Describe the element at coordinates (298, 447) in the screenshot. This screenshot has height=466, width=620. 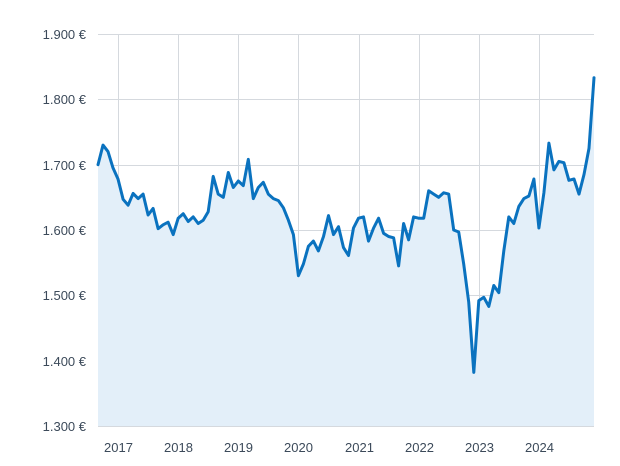
I see `x-tick-label: 2020` at that location.